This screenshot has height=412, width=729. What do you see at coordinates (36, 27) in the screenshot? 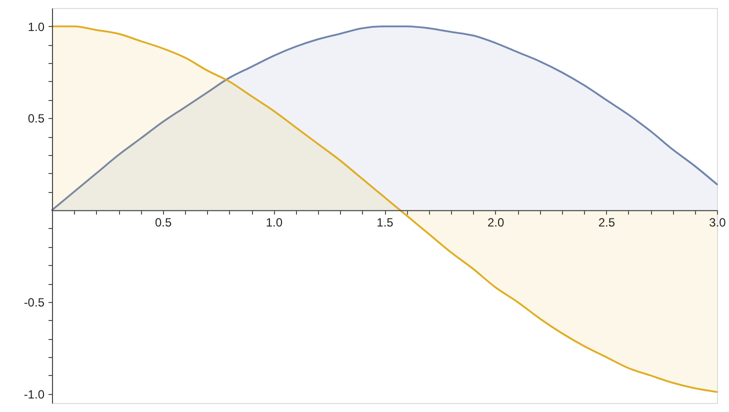
I see `y-tick-label: 1.0` at bounding box center [36, 27].